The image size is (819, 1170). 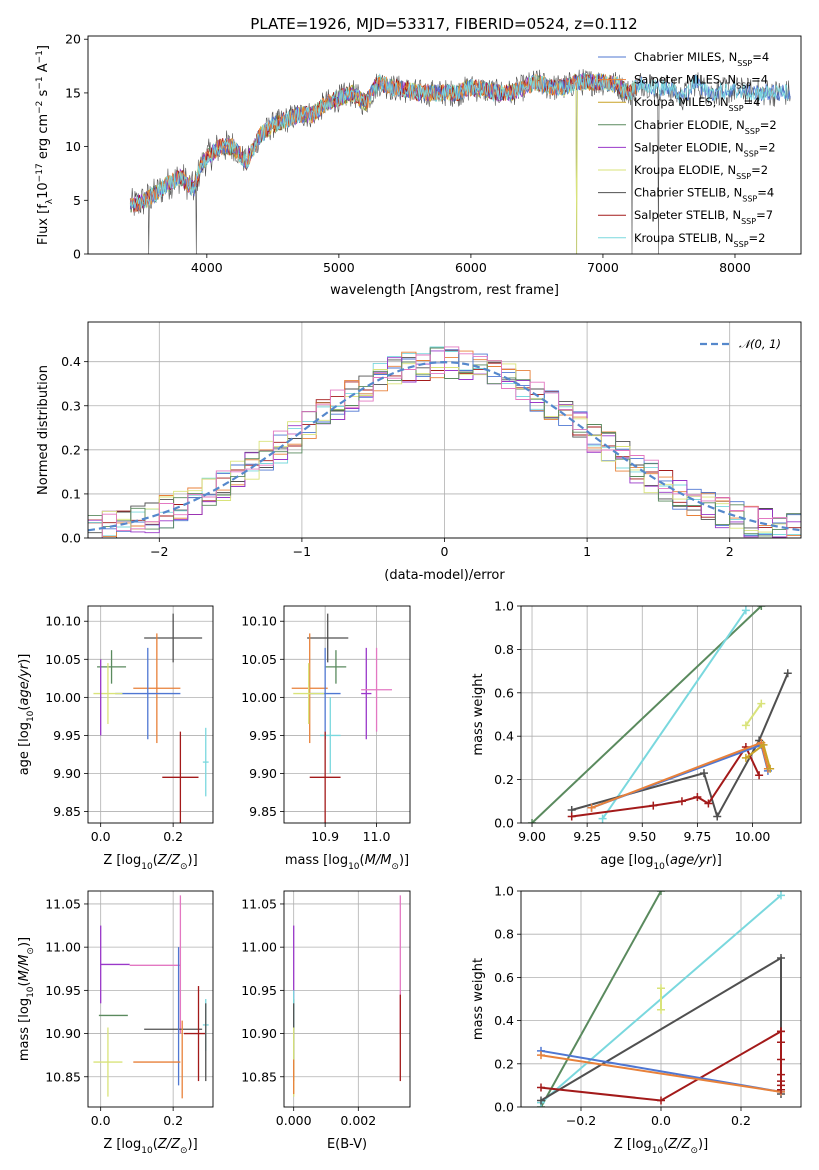 What do you see at coordinates (587, 836) in the screenshot?
I see `x-tick-label: 9.25` at bounding box center [587, 836].